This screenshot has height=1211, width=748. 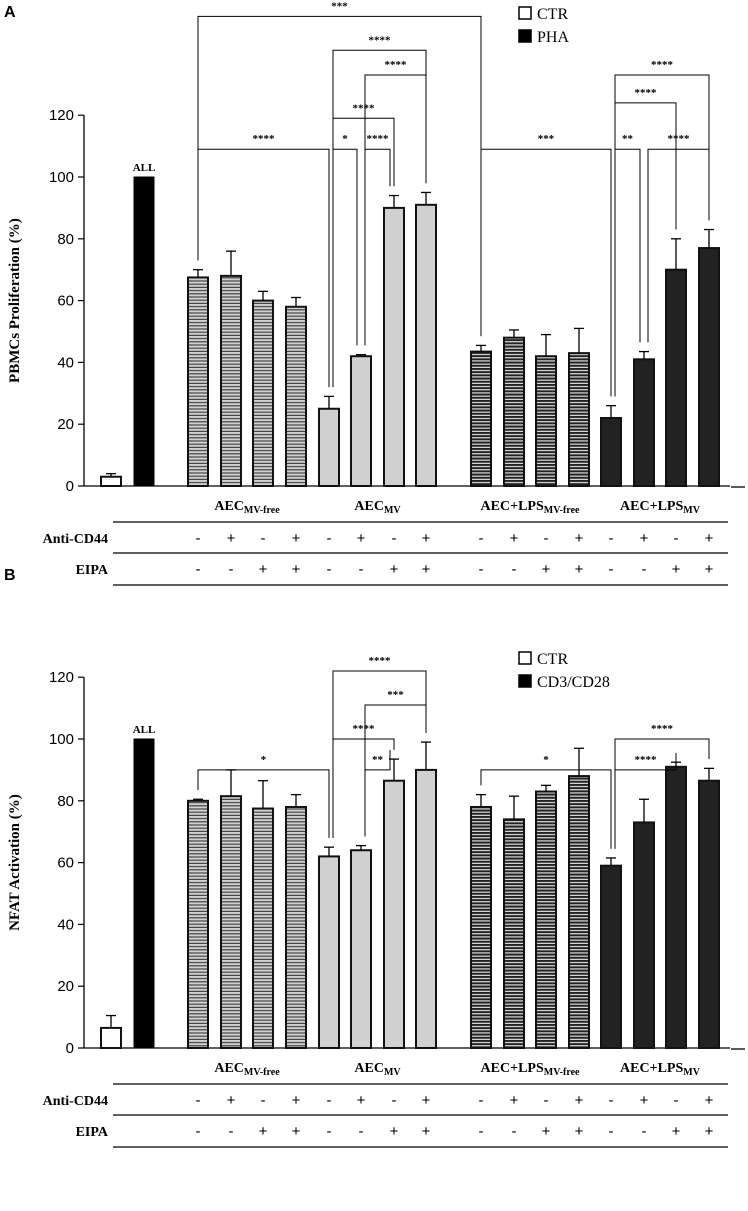 I want to click on y-tick-label: 20, so click(x=65, y=986).